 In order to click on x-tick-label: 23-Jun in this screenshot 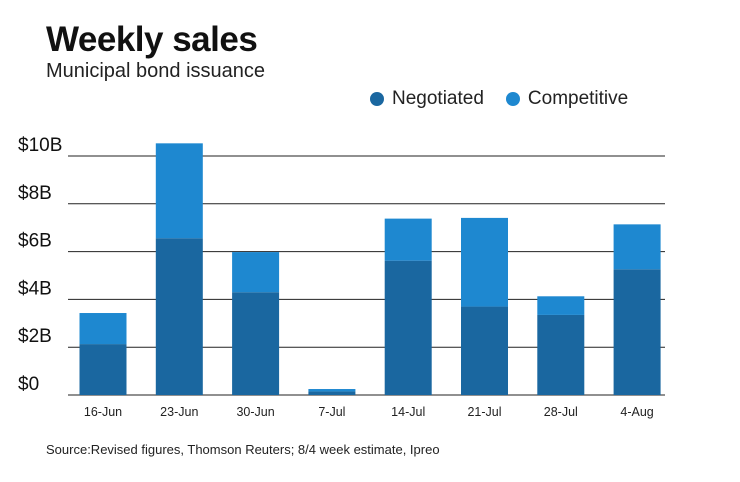, I will do `click(179, 412)`.